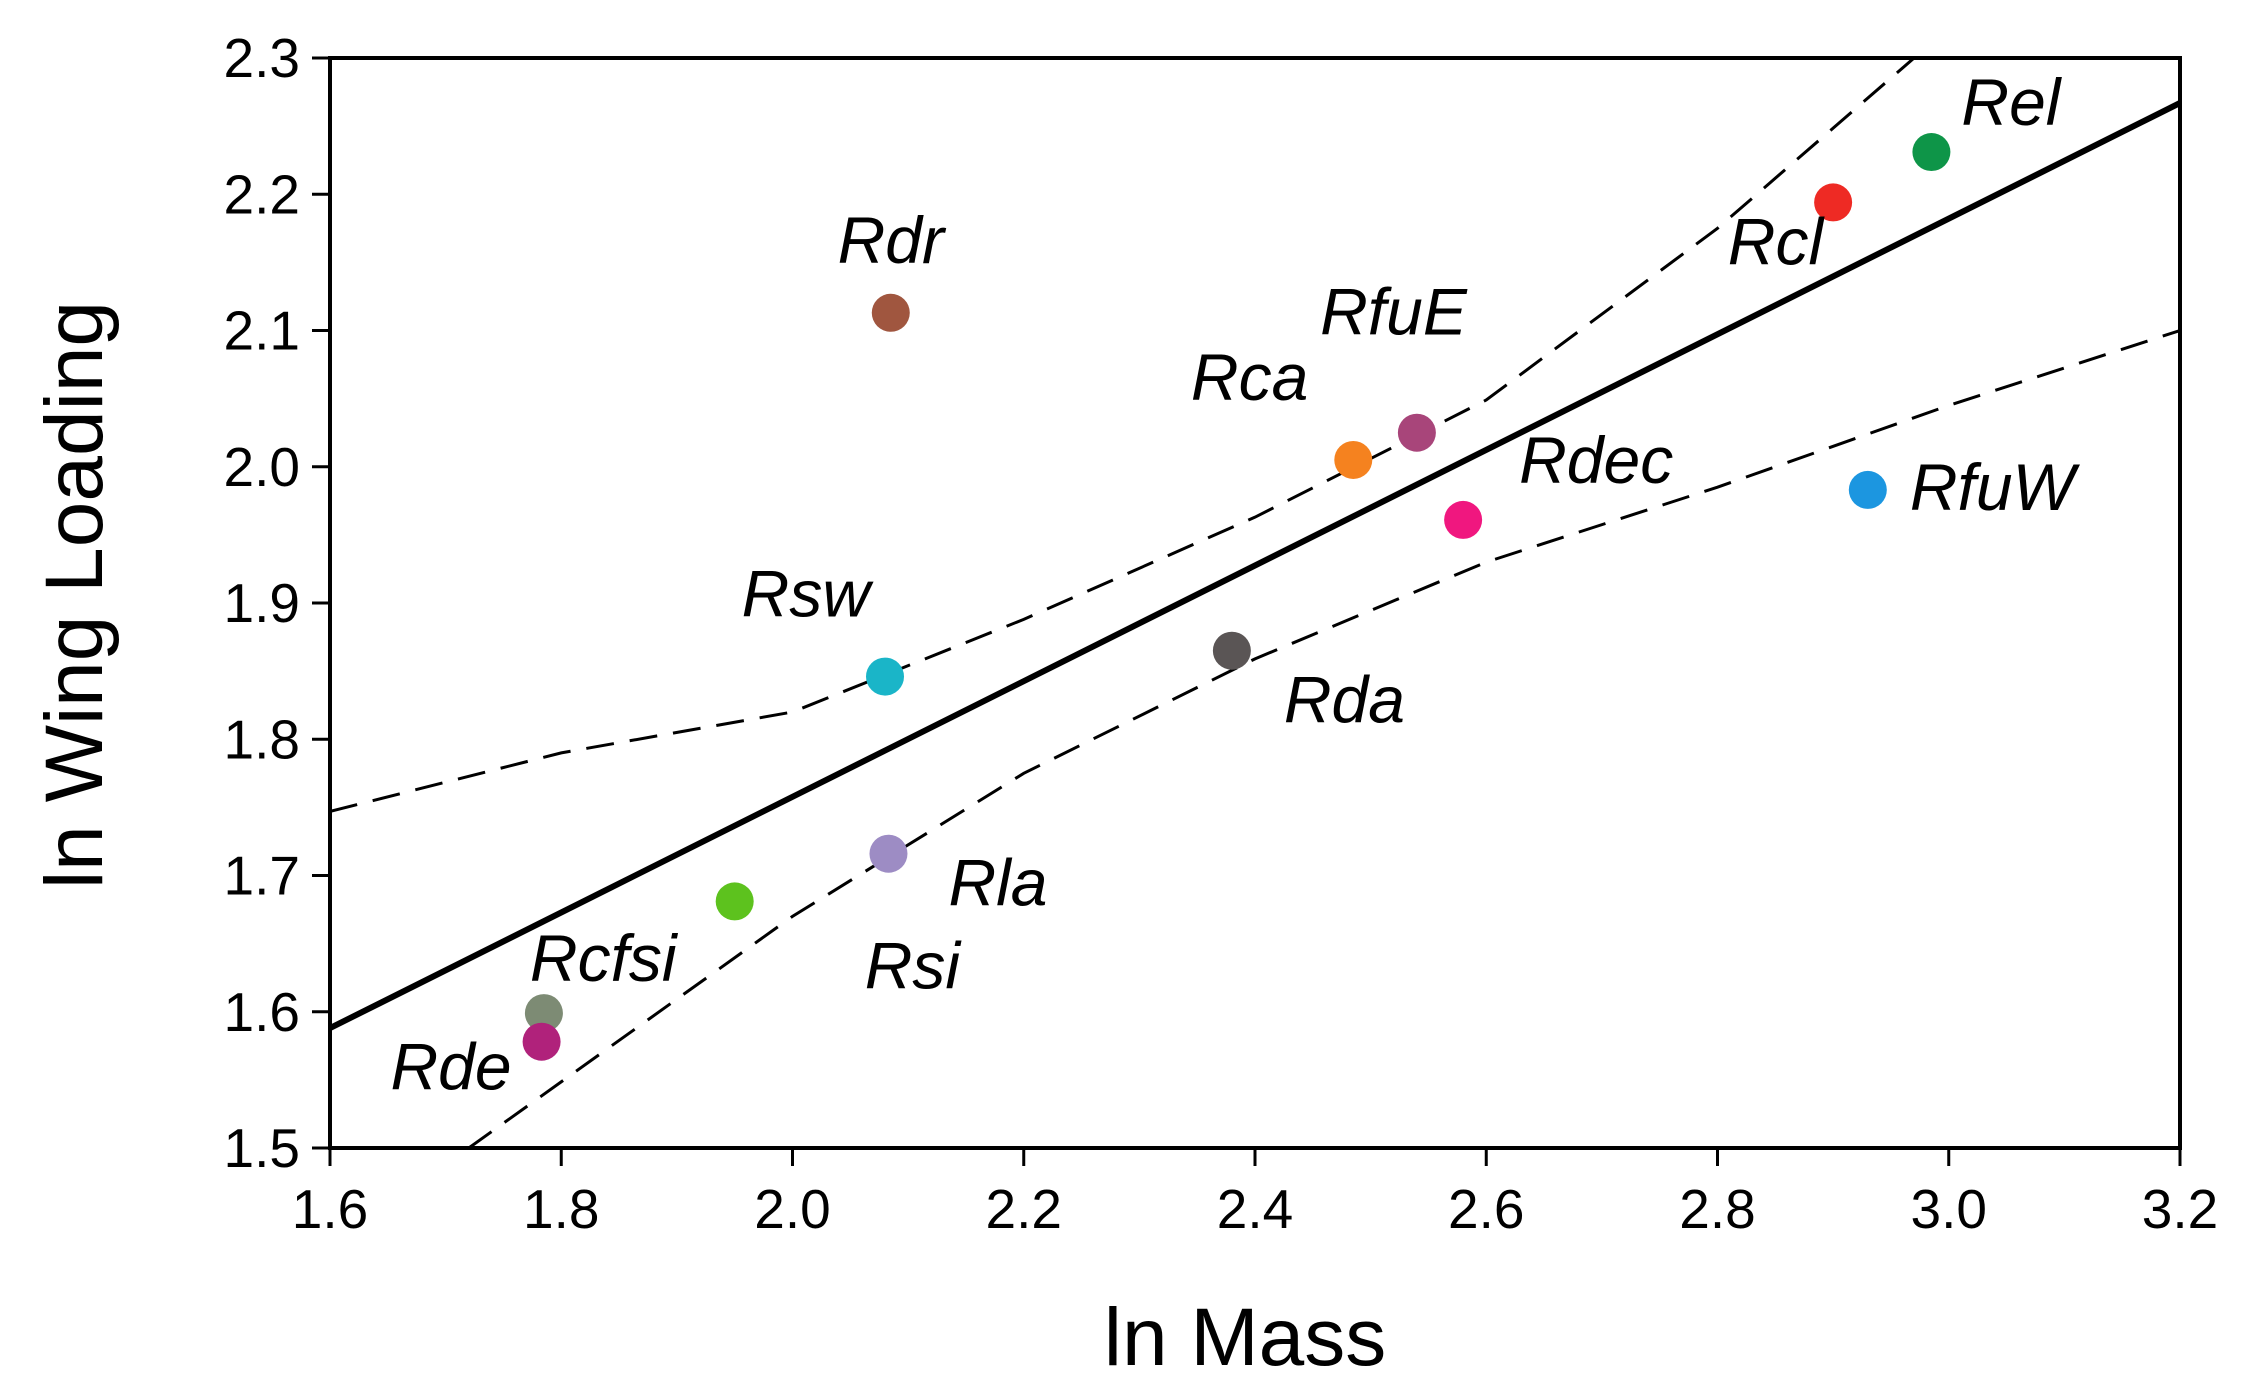  I want to click on point-label-rfuw: RfuW, so click(1995, 487).